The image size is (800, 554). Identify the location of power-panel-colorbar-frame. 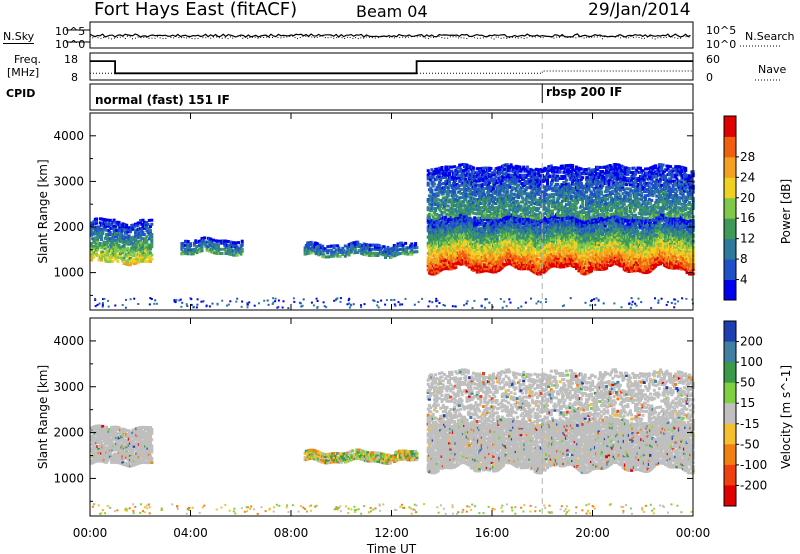
(730, 208).